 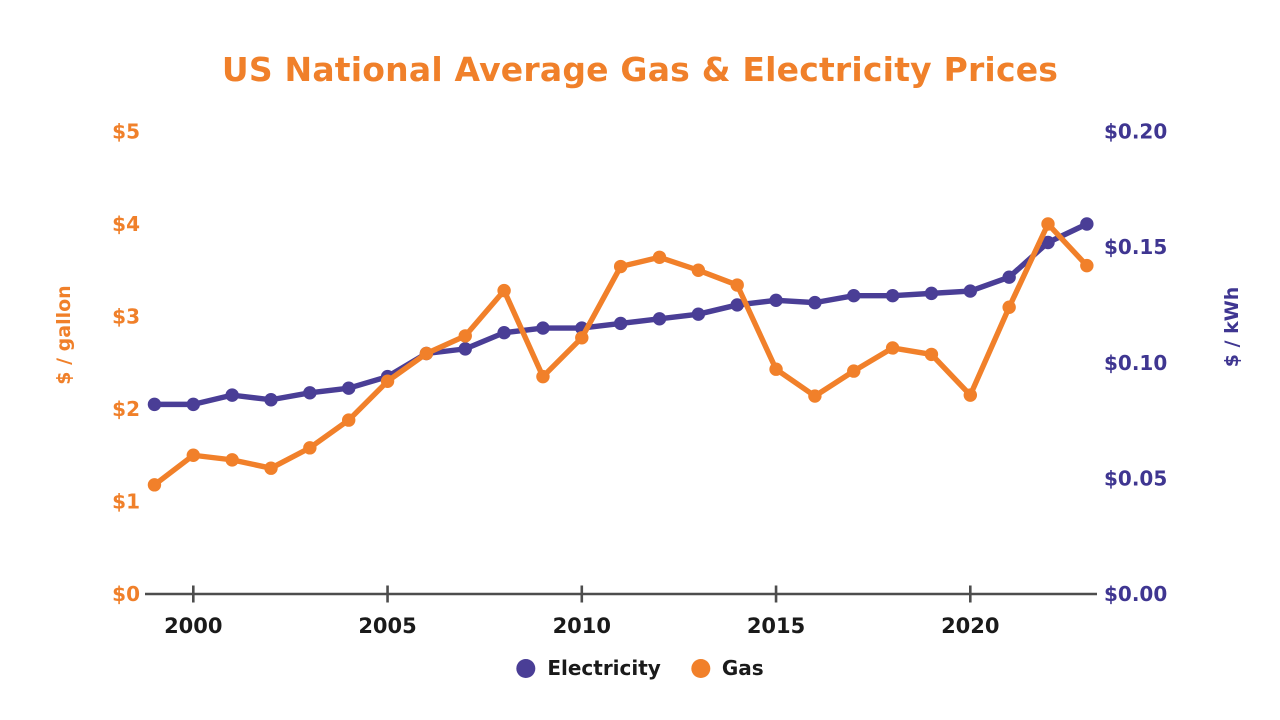 I want to click on electricity-legend-label: Electricity, so click(x=604, y=668).